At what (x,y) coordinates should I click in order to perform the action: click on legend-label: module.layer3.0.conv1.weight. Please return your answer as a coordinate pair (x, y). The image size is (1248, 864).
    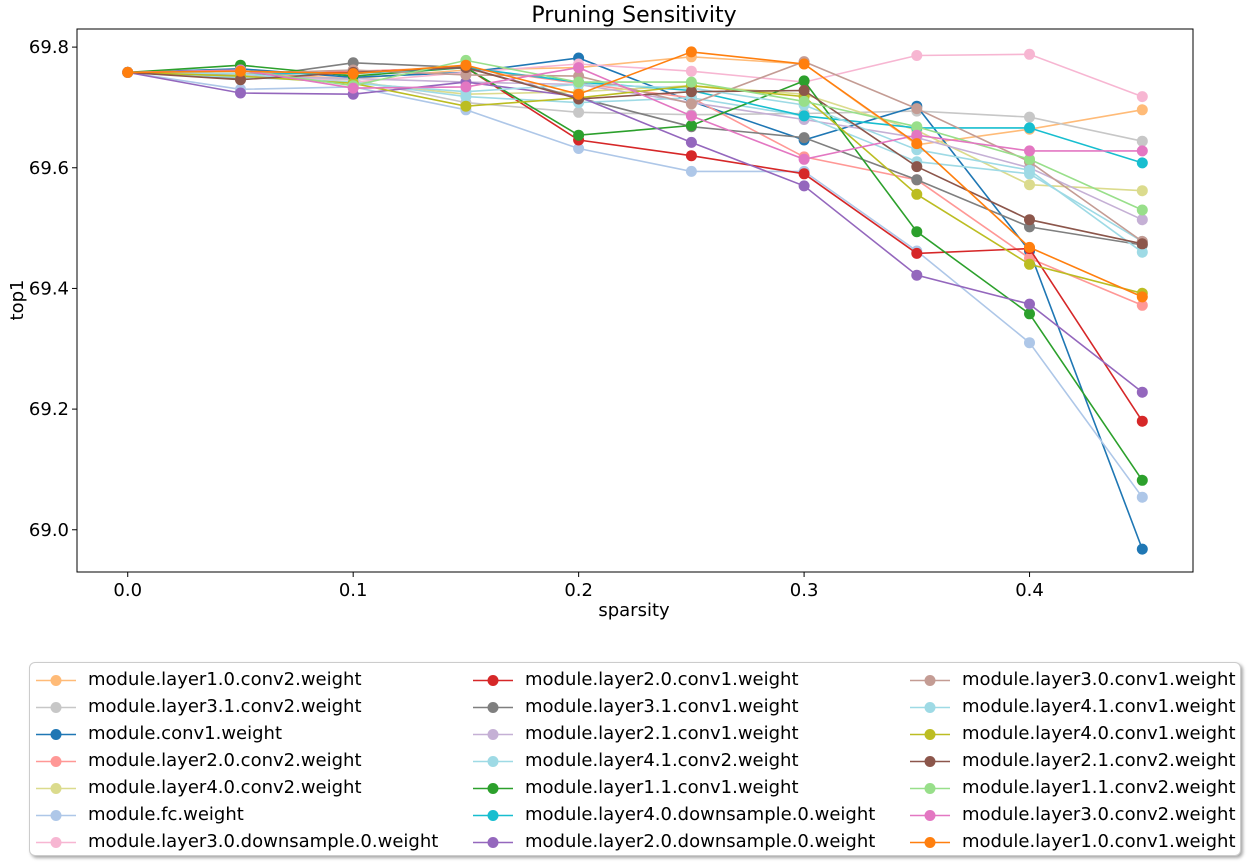
    Looking at the image, I should click on (1099, 679).